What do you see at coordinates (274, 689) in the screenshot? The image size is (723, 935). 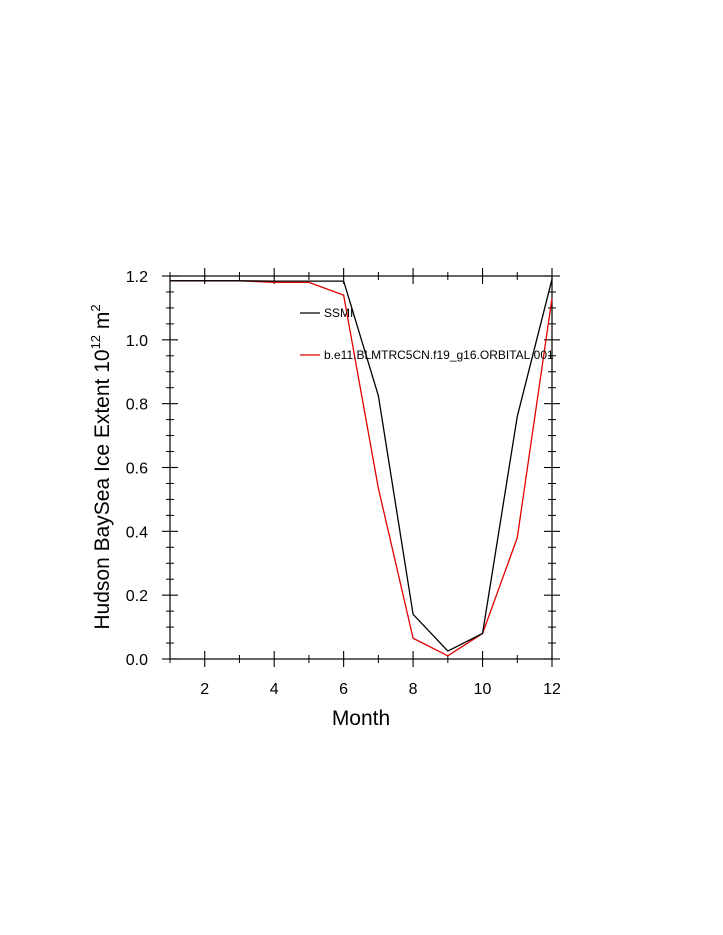 I see `x-tick-label-4: 4` at bounding box center [274, 689].